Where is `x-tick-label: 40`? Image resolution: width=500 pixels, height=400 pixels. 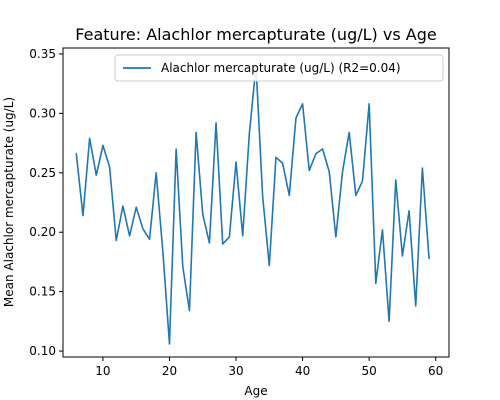 x-tick-label: 40 is located at coordinates (302, 371).